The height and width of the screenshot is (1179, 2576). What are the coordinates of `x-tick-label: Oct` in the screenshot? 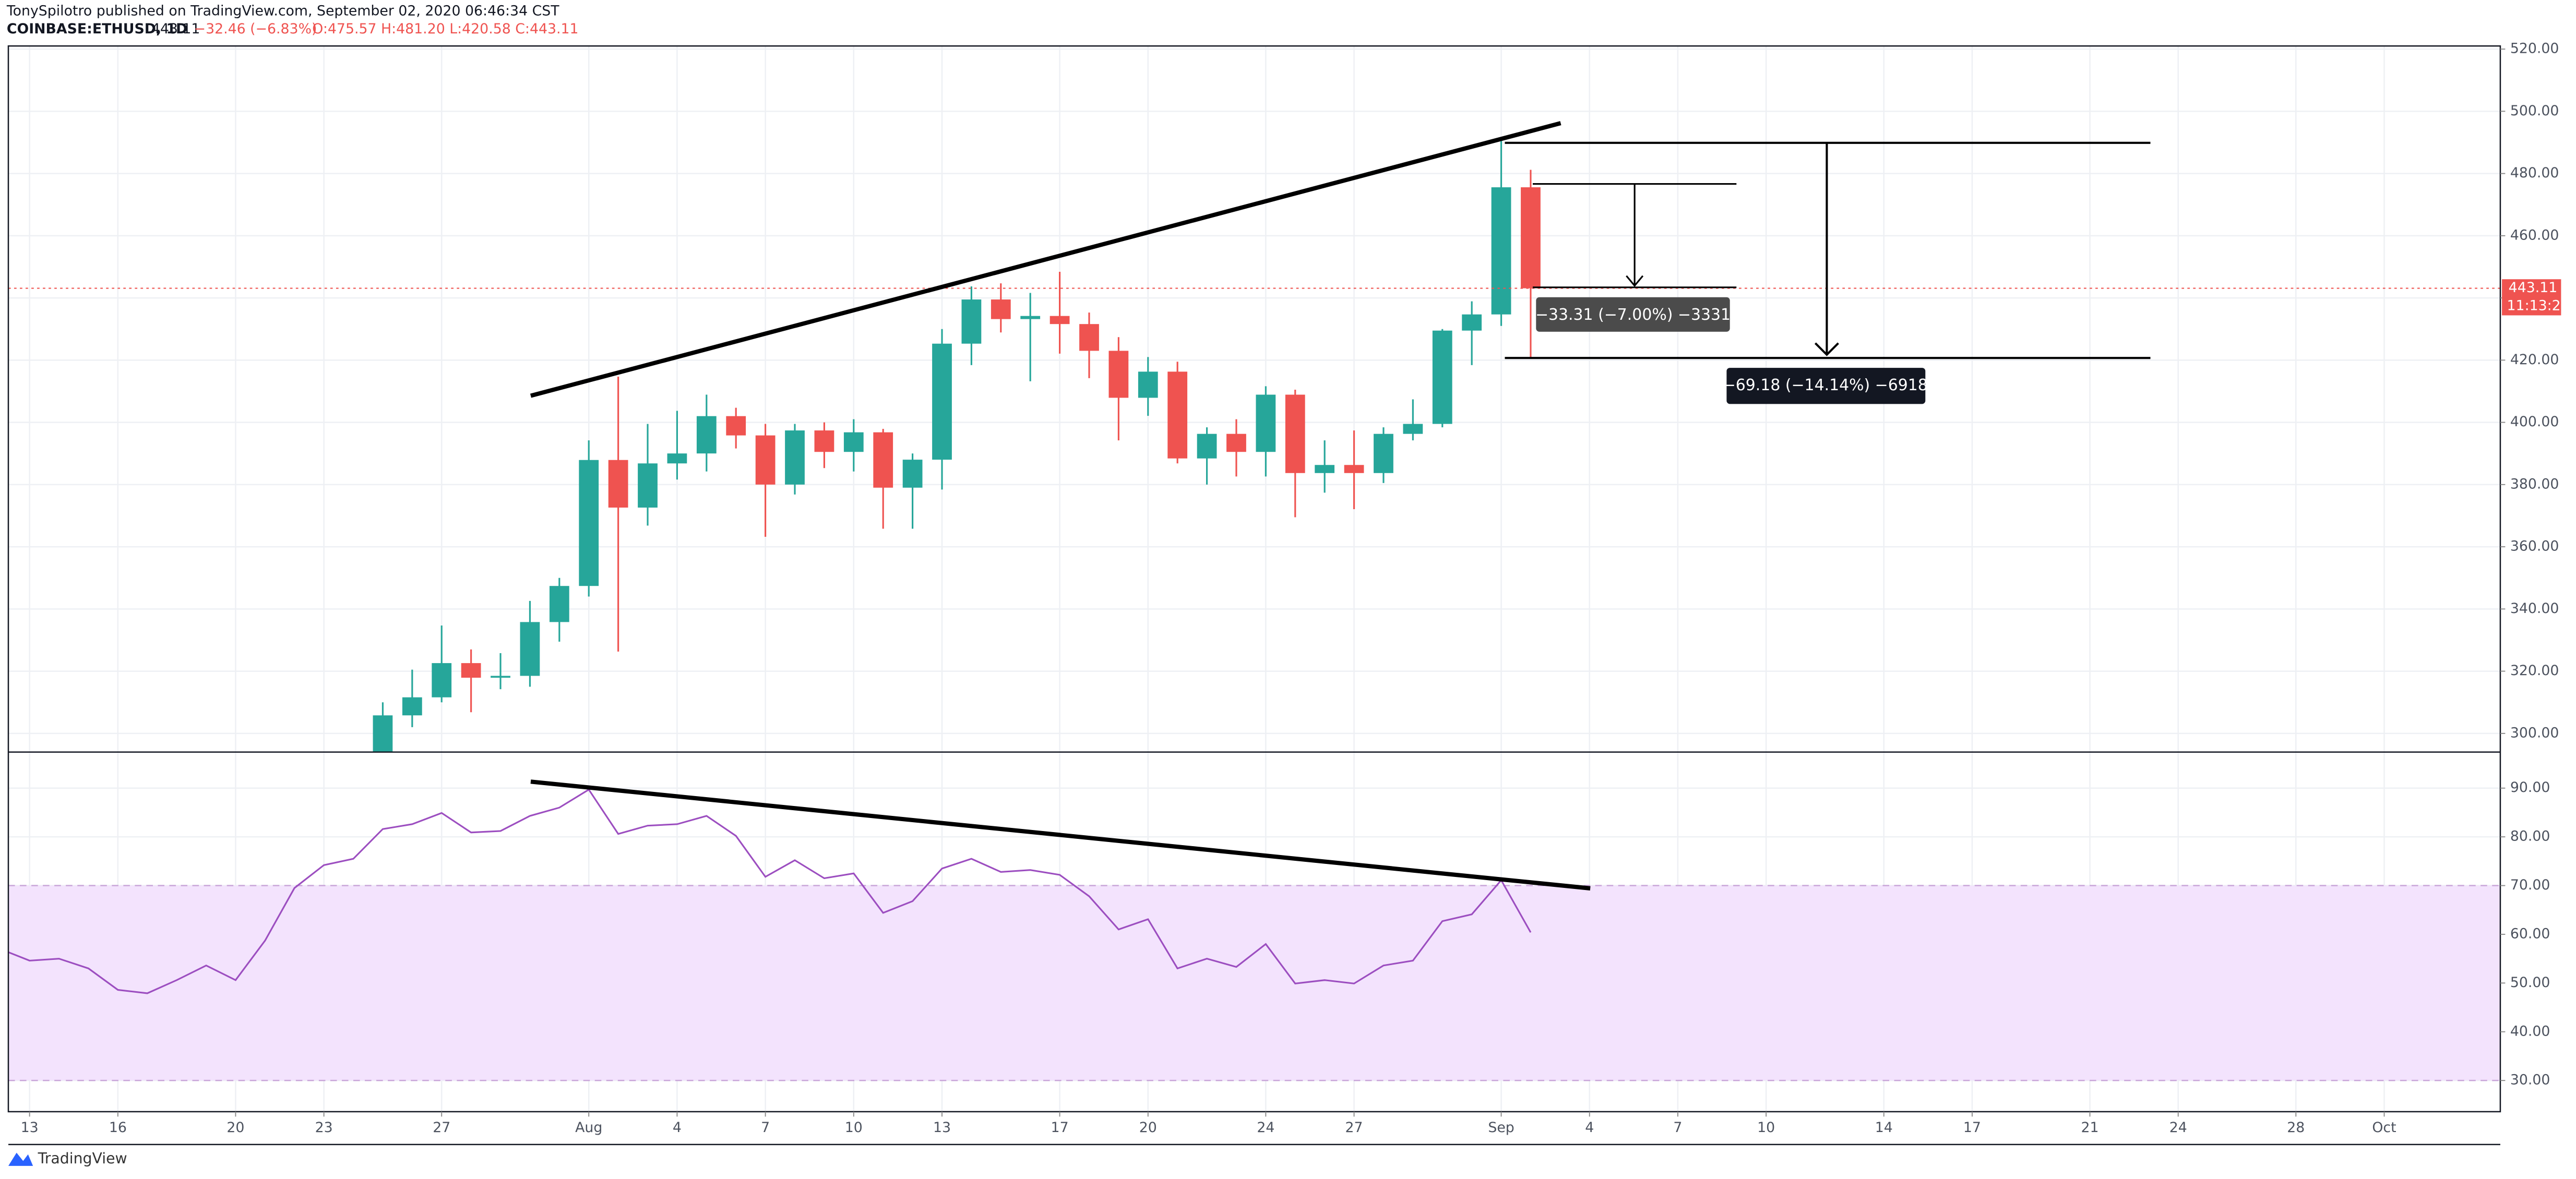 It's located at (2384, 1128).